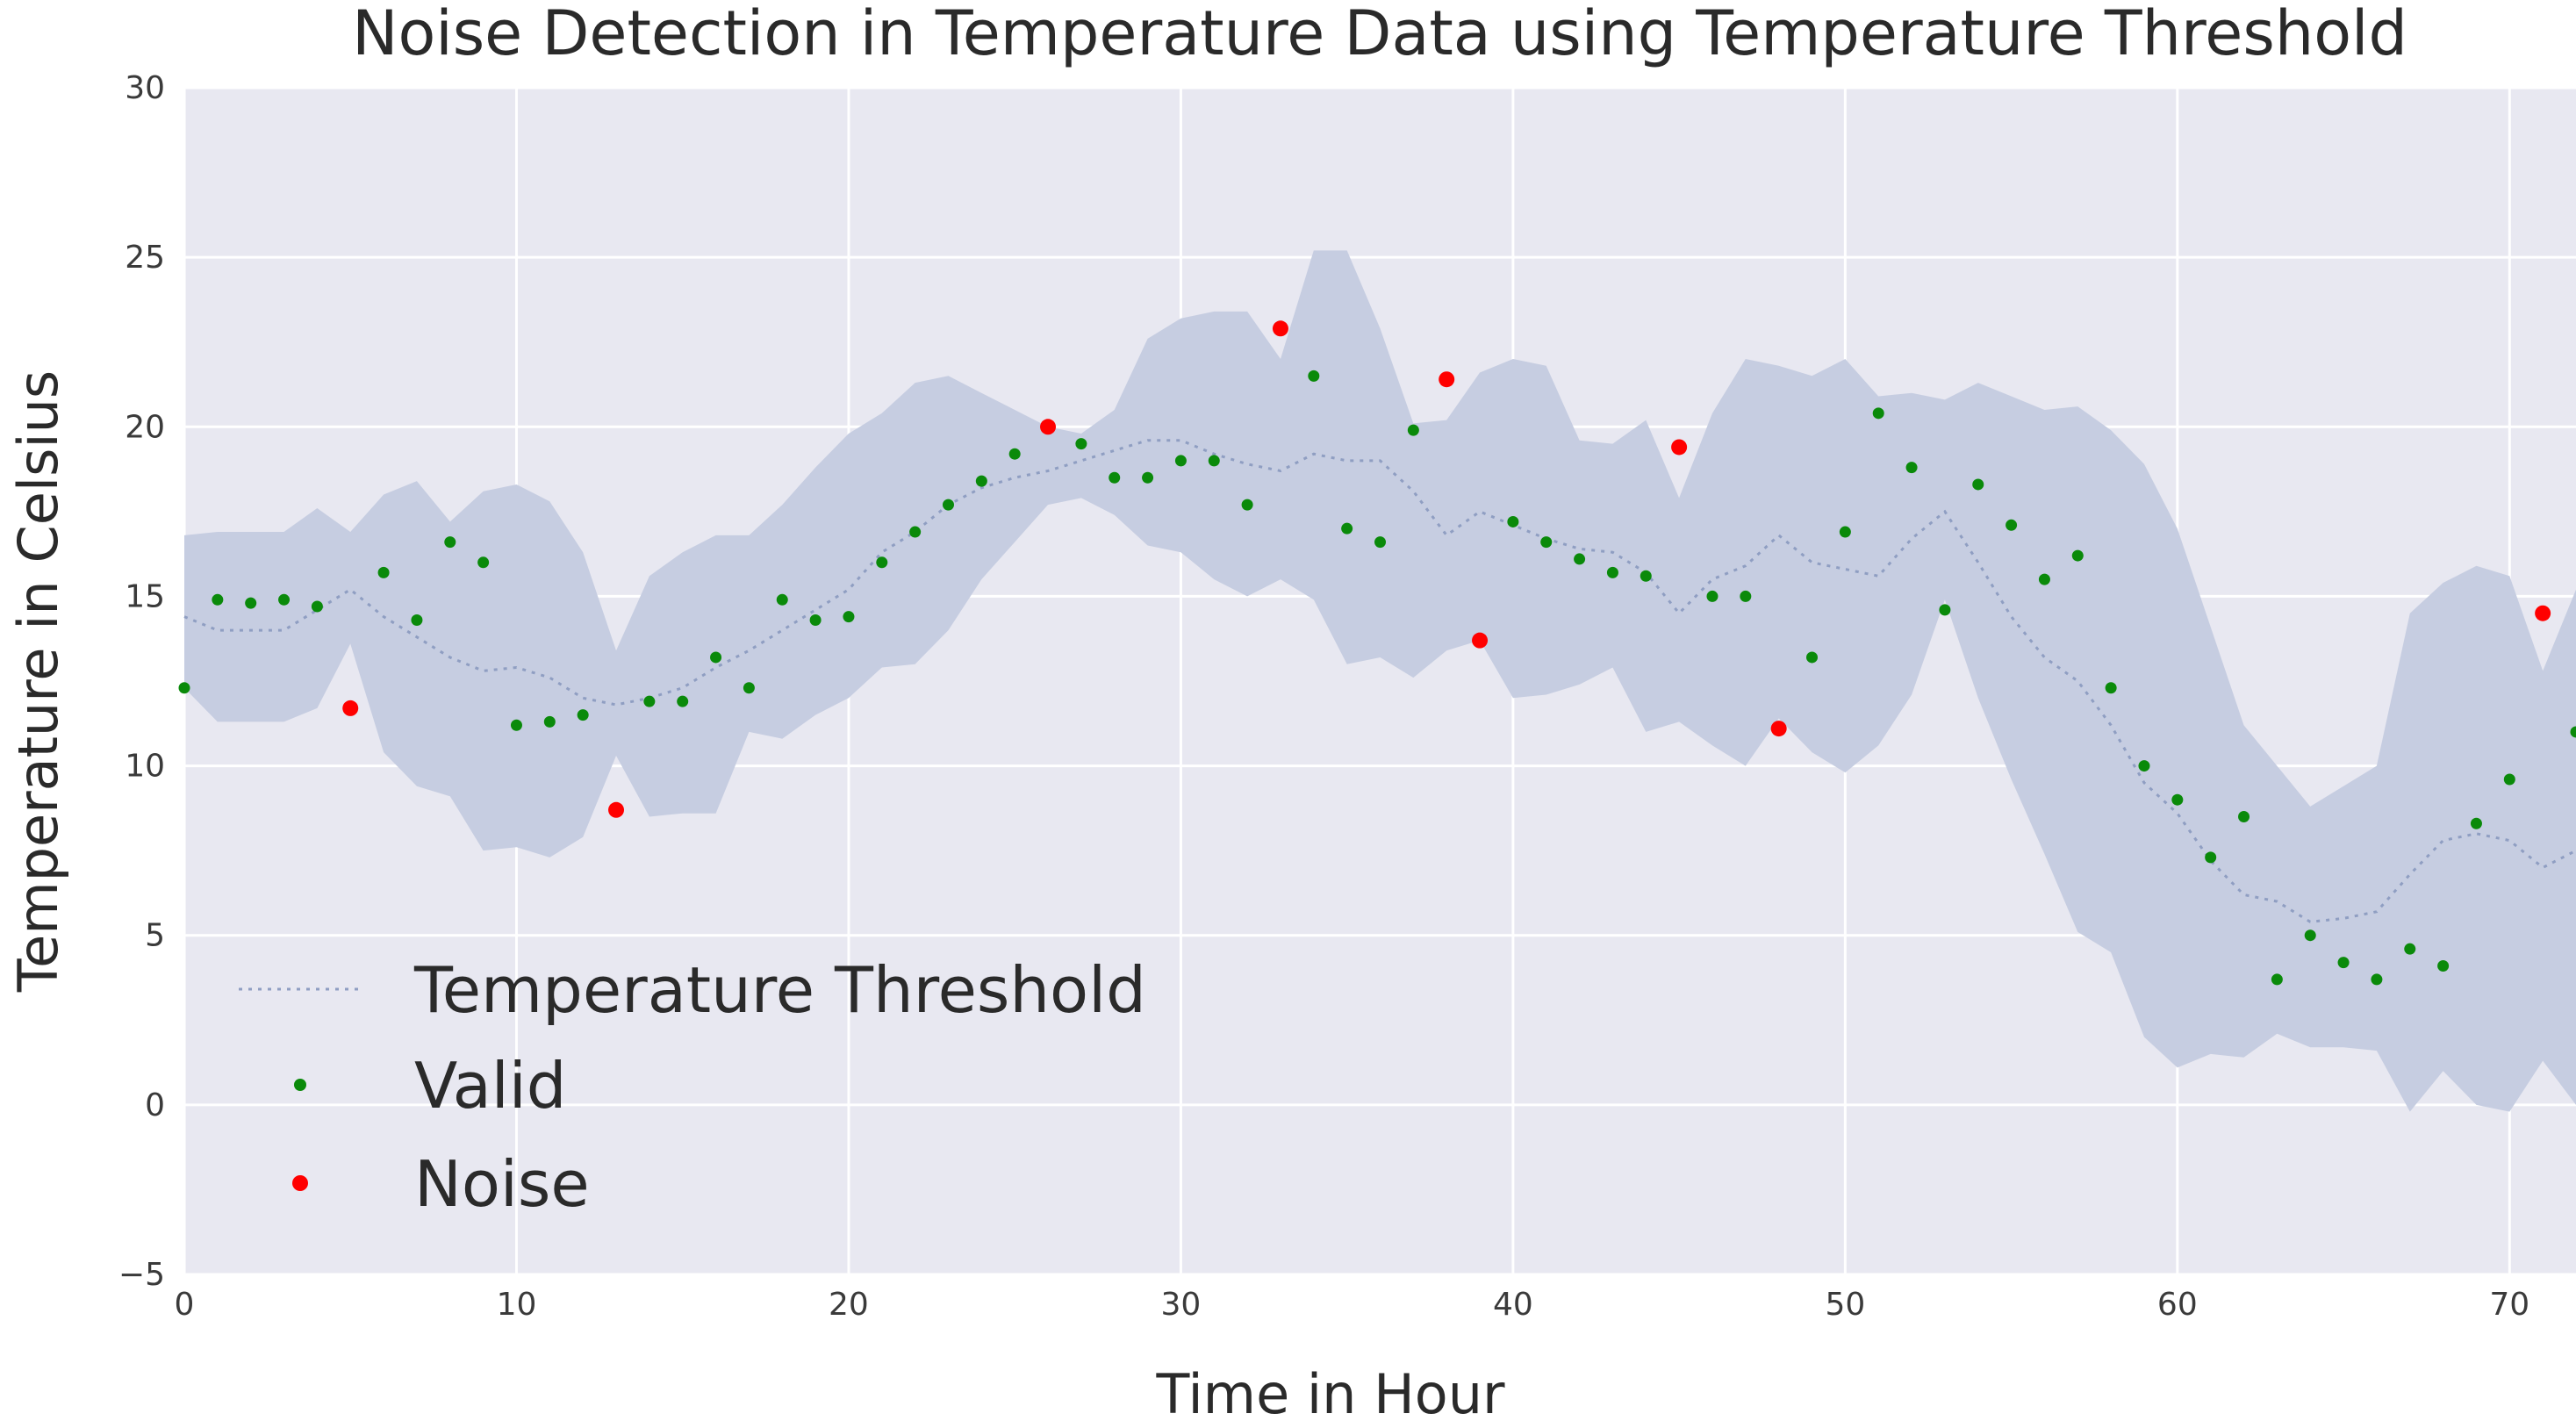 Image resolution: width=2576 pixels, height=1428 pixels. I want to click on x-tick-label: 20, so click(849, 1305).